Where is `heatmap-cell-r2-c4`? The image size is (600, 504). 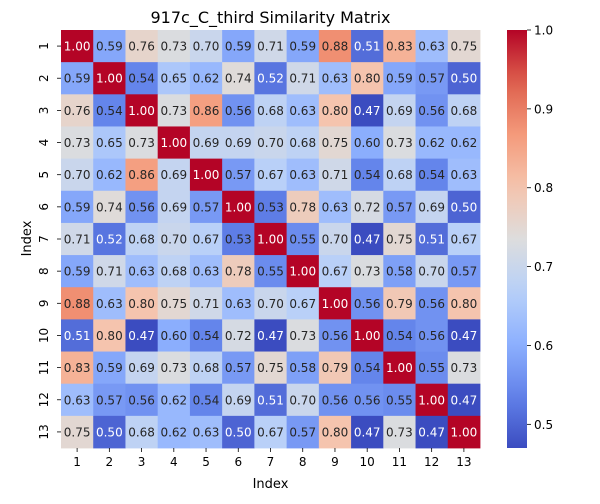
heatmap-cell-r2-c4 is located at coordinates (174, 78).